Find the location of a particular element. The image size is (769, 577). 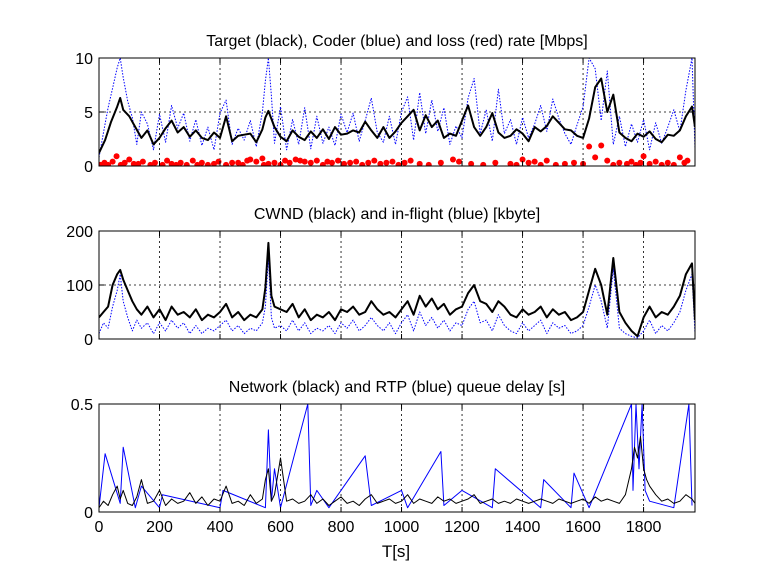

series-cwnd-line is located at coordinates (397, 289).